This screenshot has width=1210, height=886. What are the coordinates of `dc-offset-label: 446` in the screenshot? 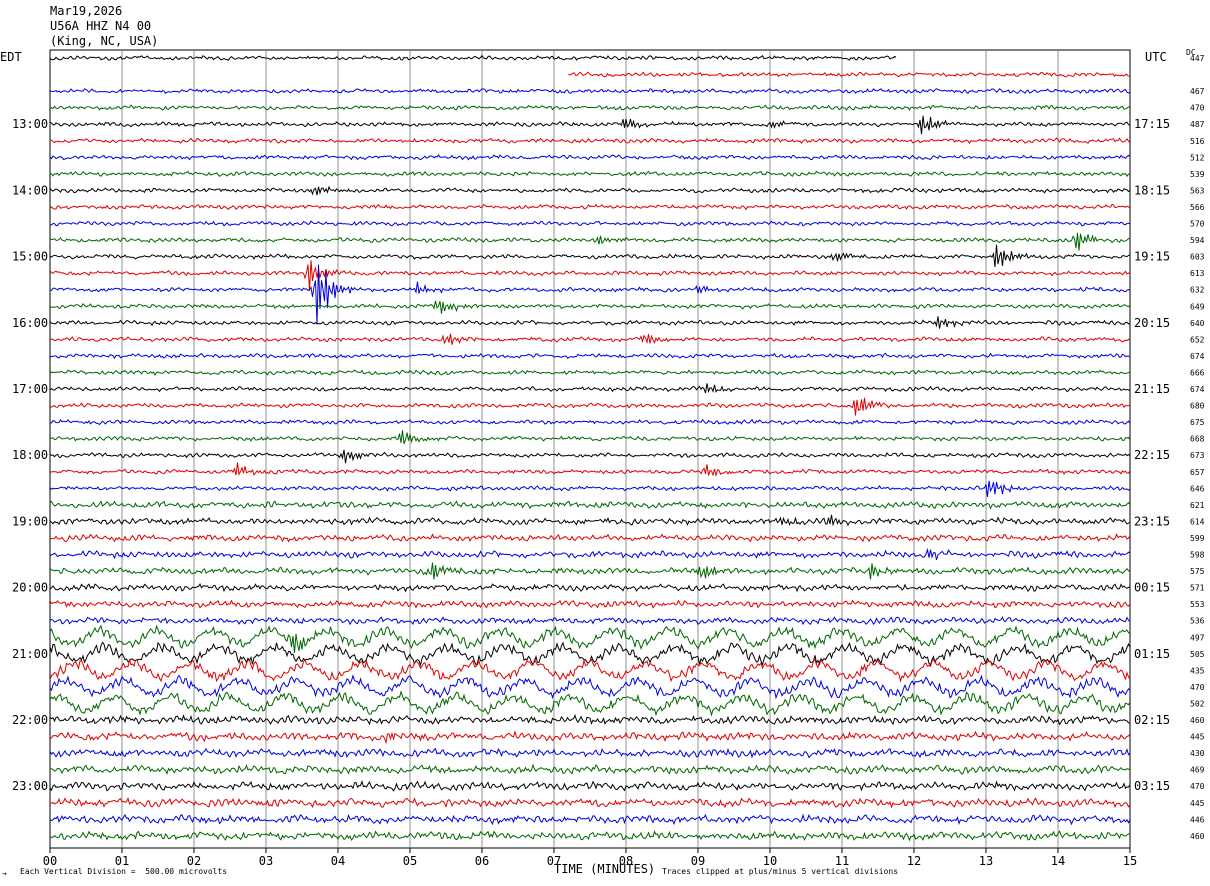 It's located at (1197, 819).